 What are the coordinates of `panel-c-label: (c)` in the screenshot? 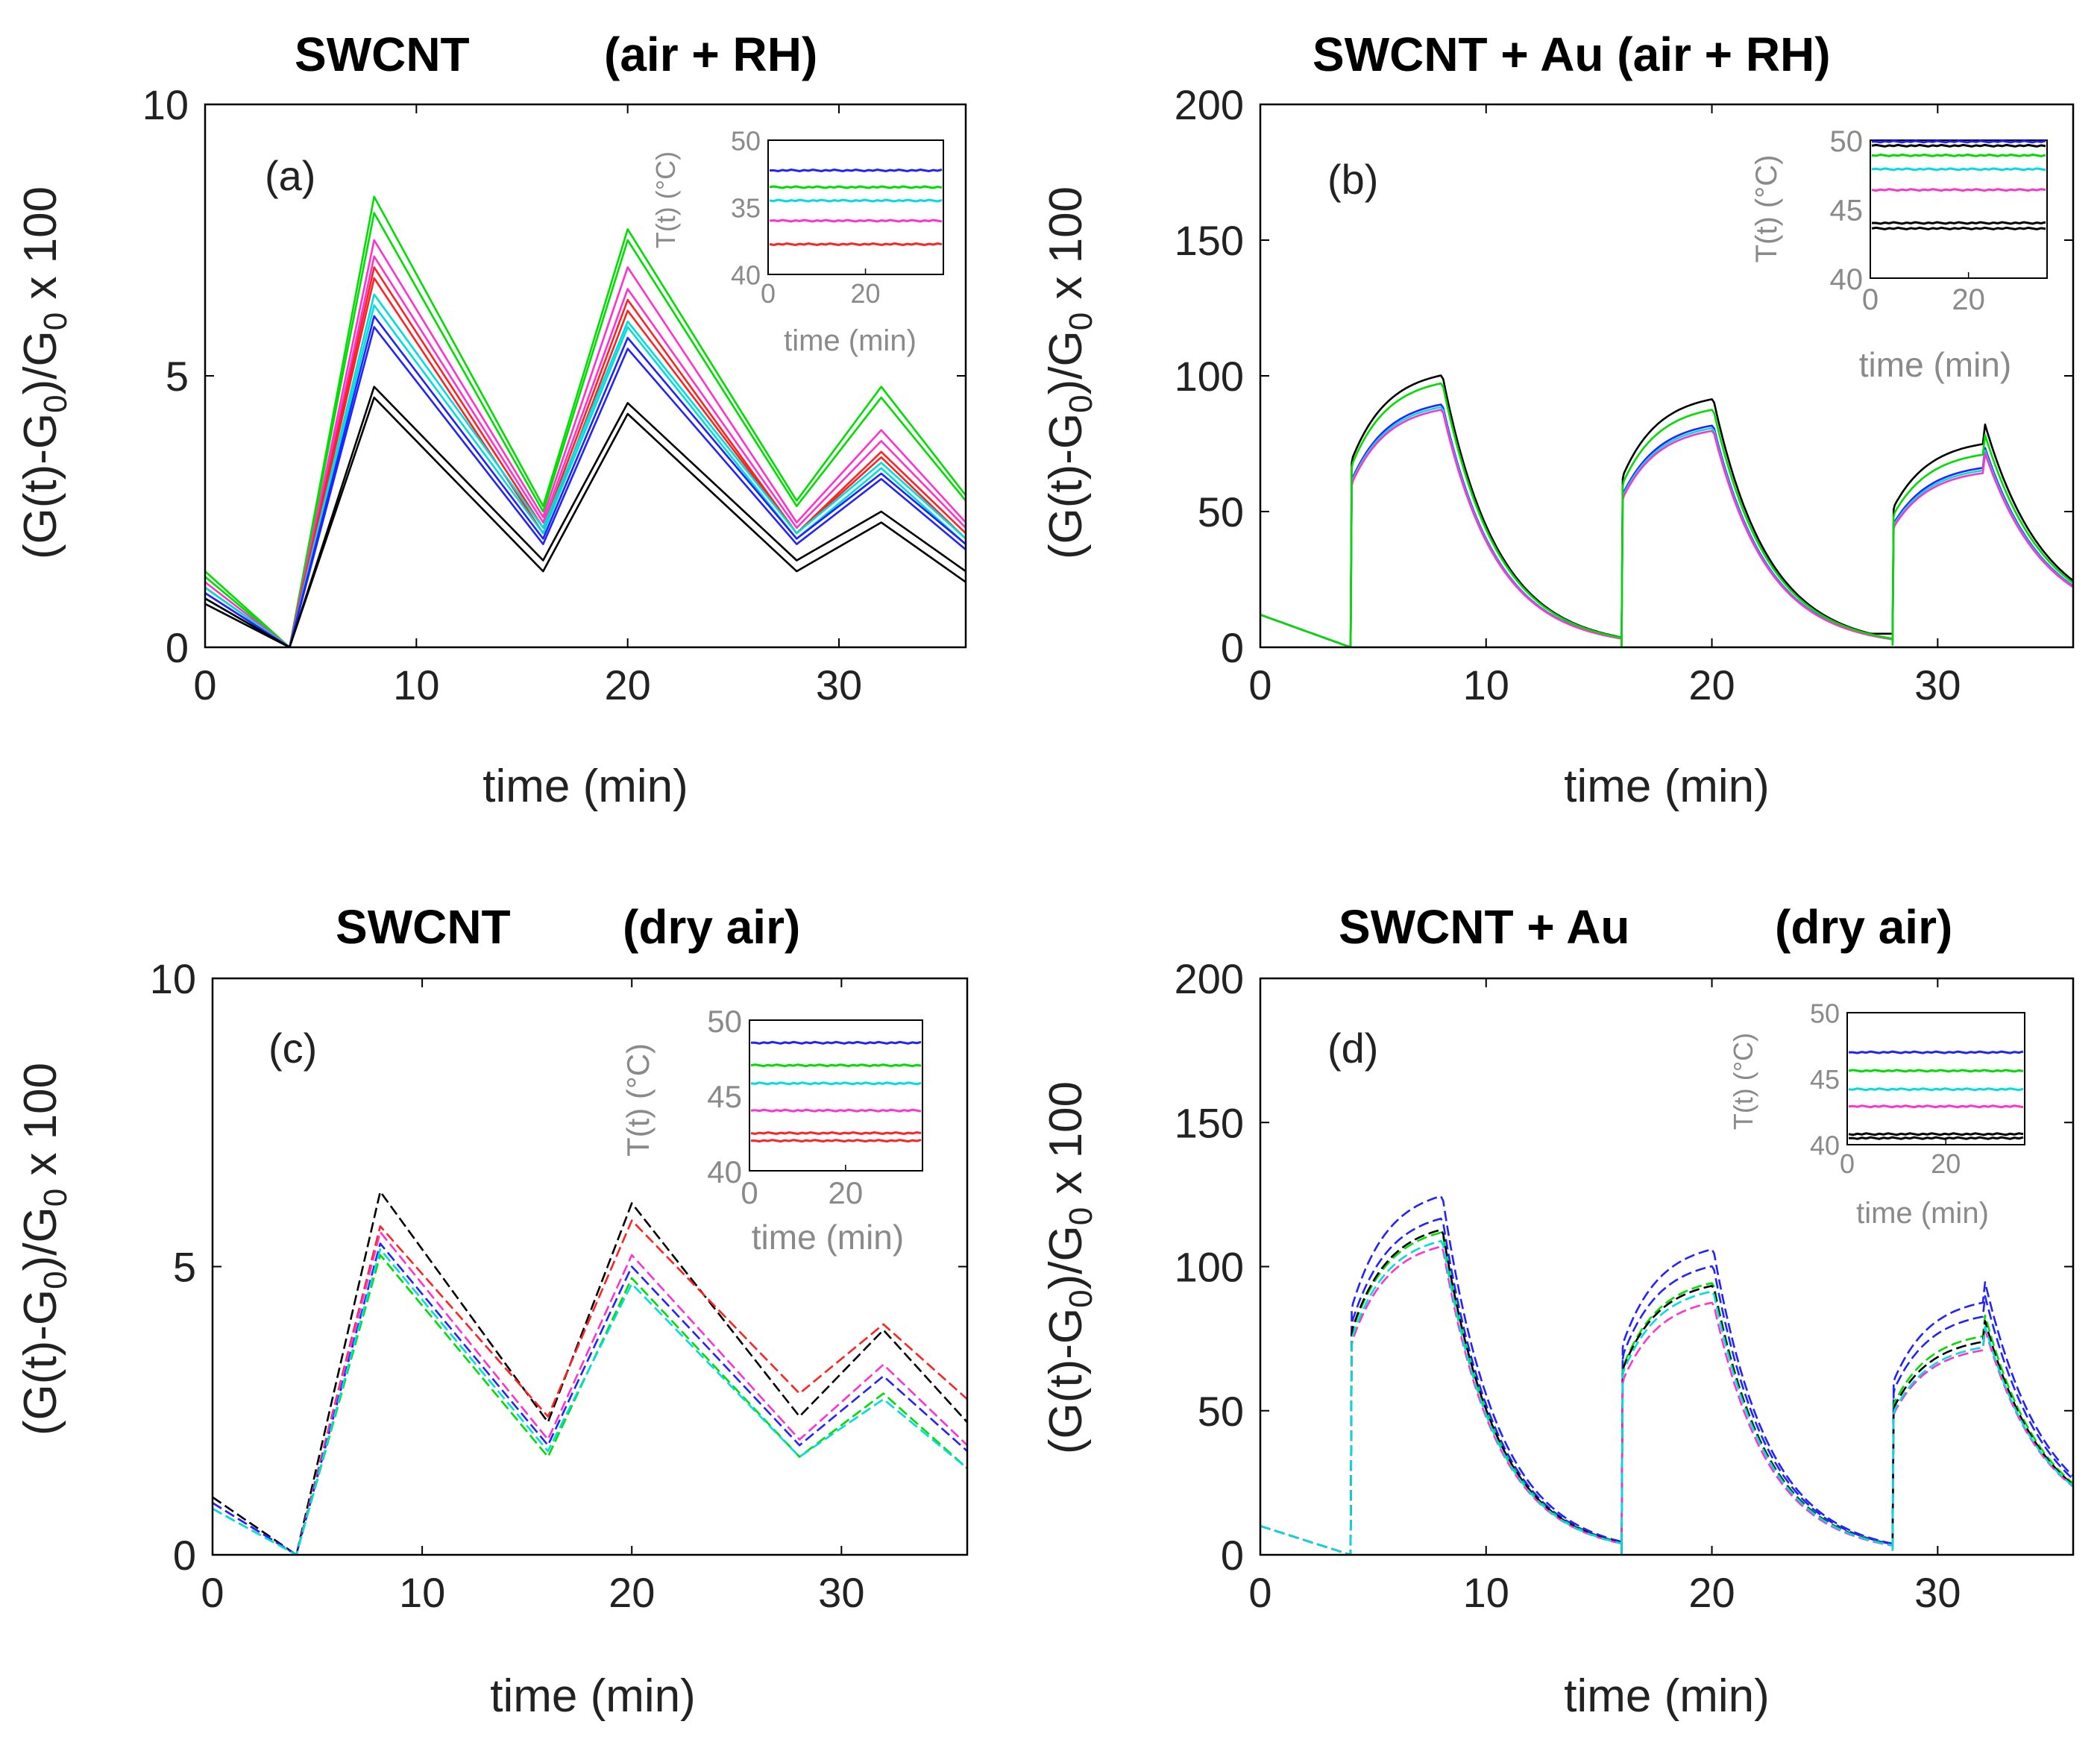 It's located at (292, 1048).